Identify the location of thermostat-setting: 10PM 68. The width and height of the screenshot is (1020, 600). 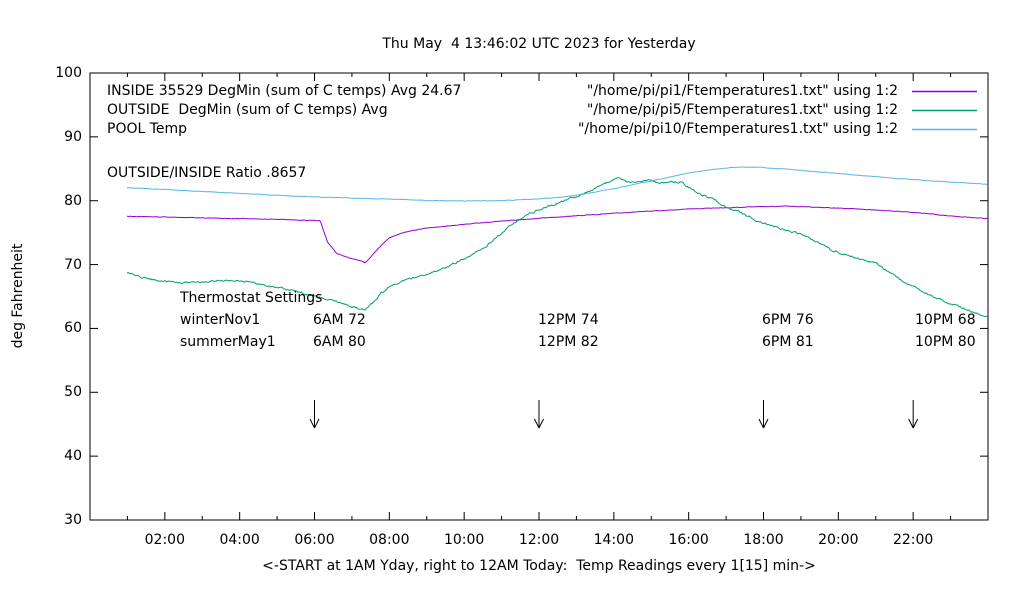
(945, 320).